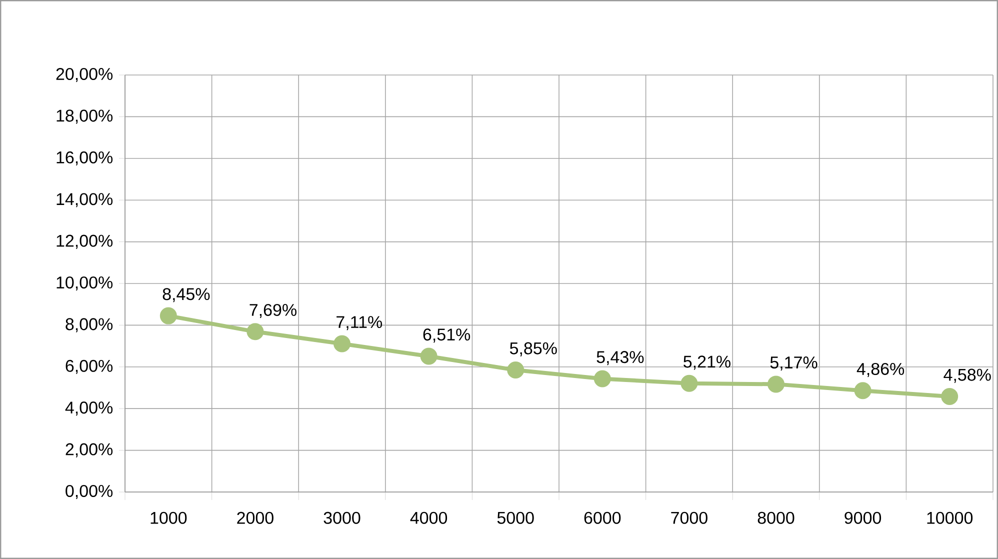 This screenshot has width=998, height=559. What do you see at coordinates (515, 518) in the screenshot?
I see `x-tick-label: 5000` at bounding box center [515, 518].